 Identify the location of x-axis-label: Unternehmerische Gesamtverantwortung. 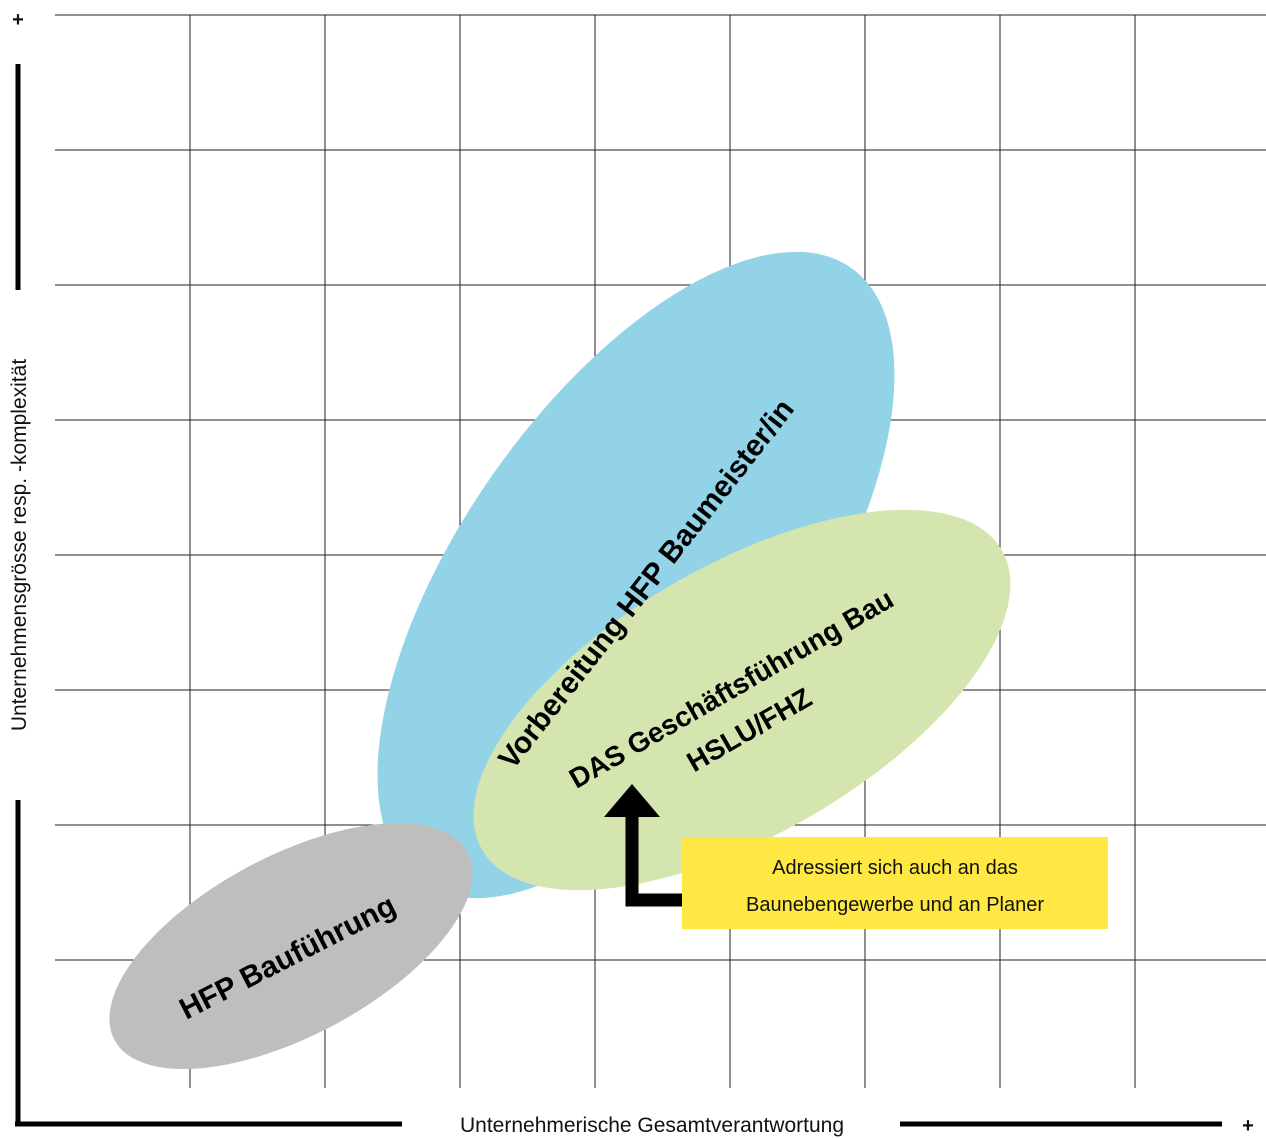
(652, 1125).